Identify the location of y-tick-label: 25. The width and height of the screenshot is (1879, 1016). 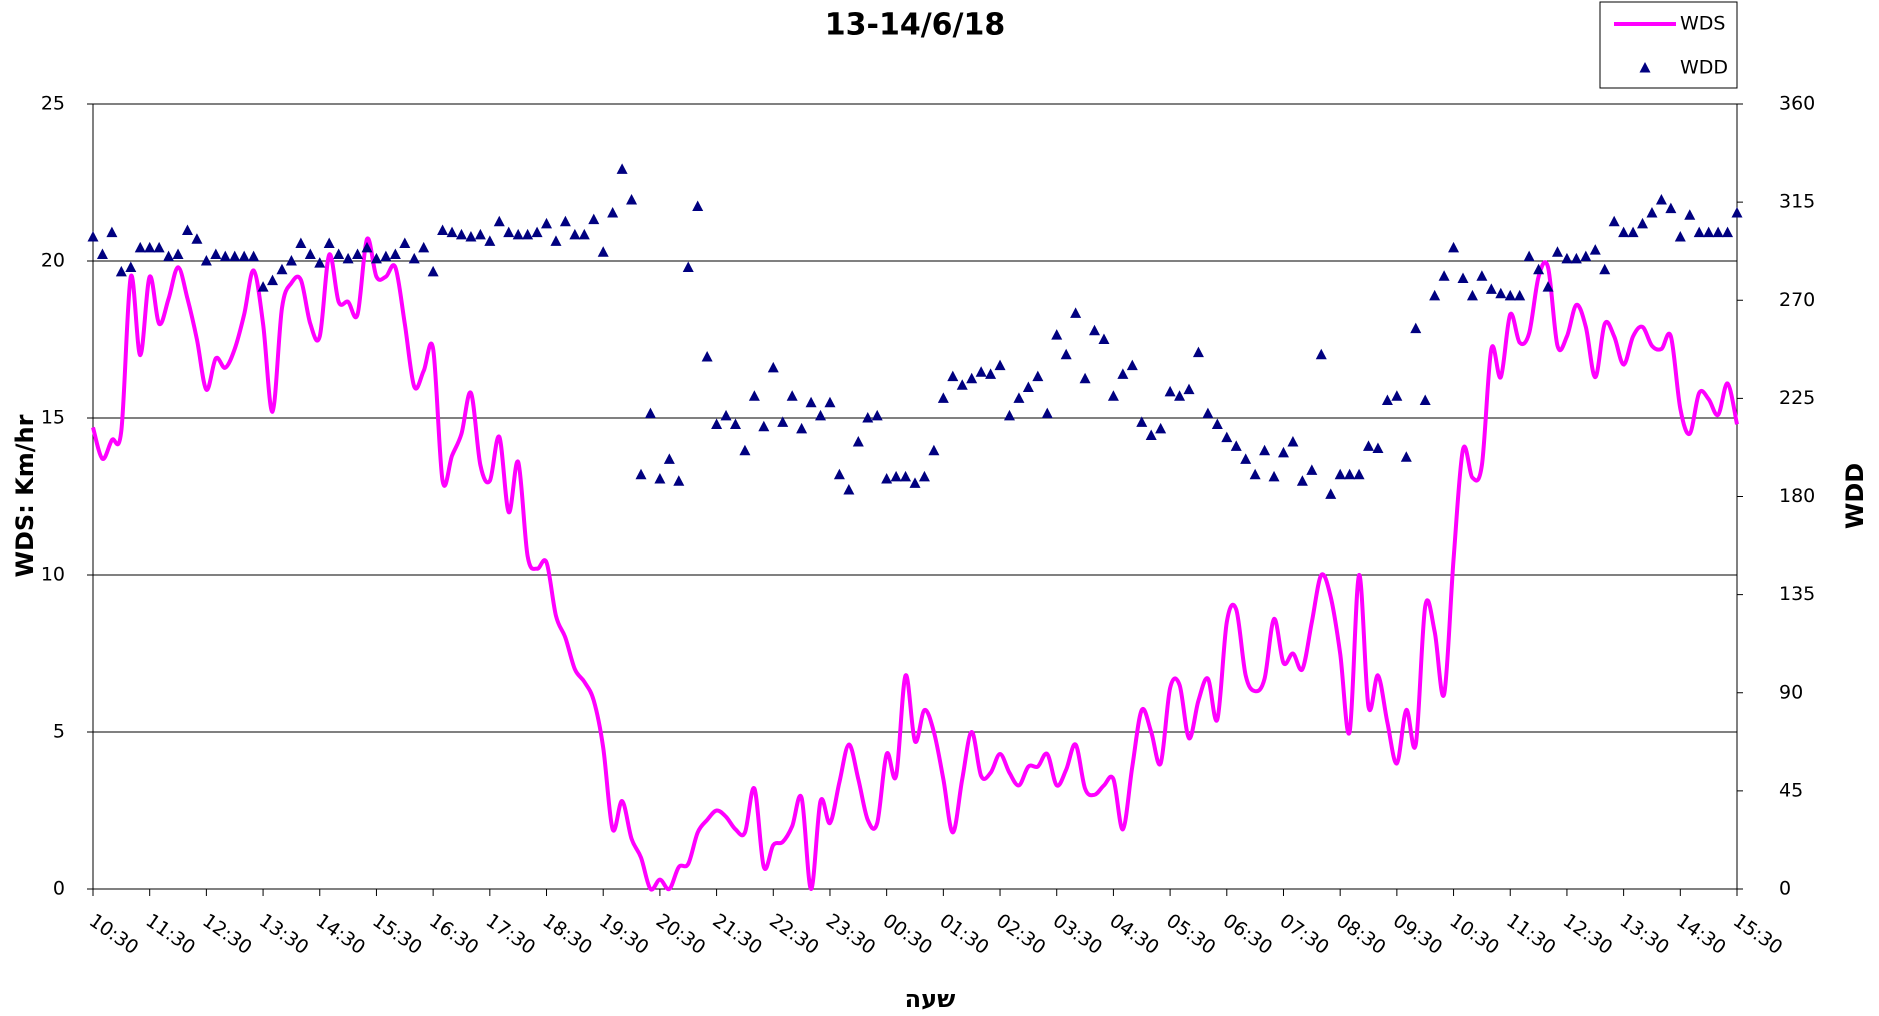
(53, 104).